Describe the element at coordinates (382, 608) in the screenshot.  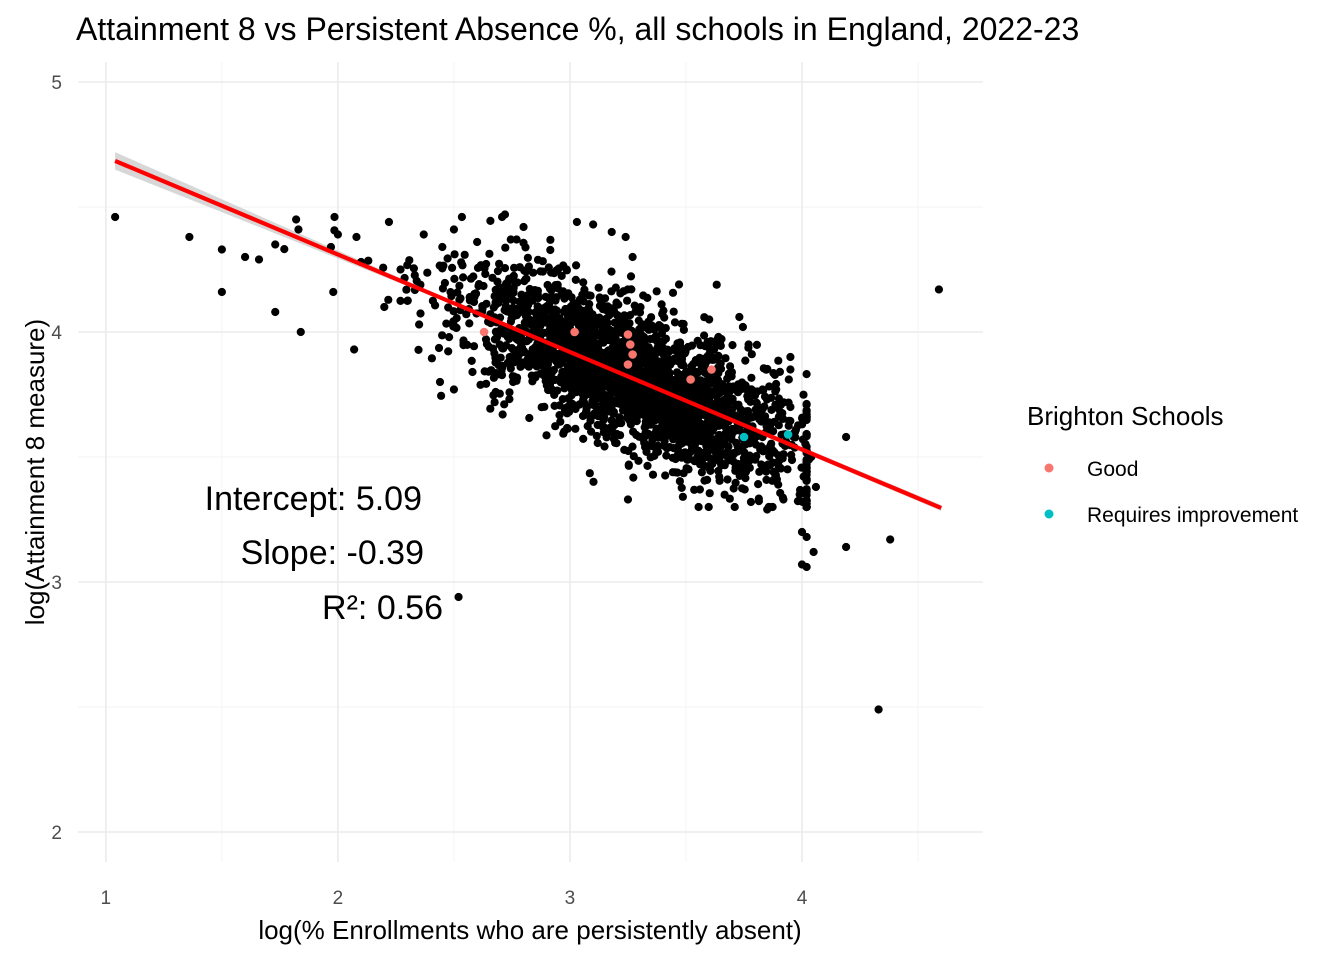
I see `r2-annotation: R²: 0.56` at that location.